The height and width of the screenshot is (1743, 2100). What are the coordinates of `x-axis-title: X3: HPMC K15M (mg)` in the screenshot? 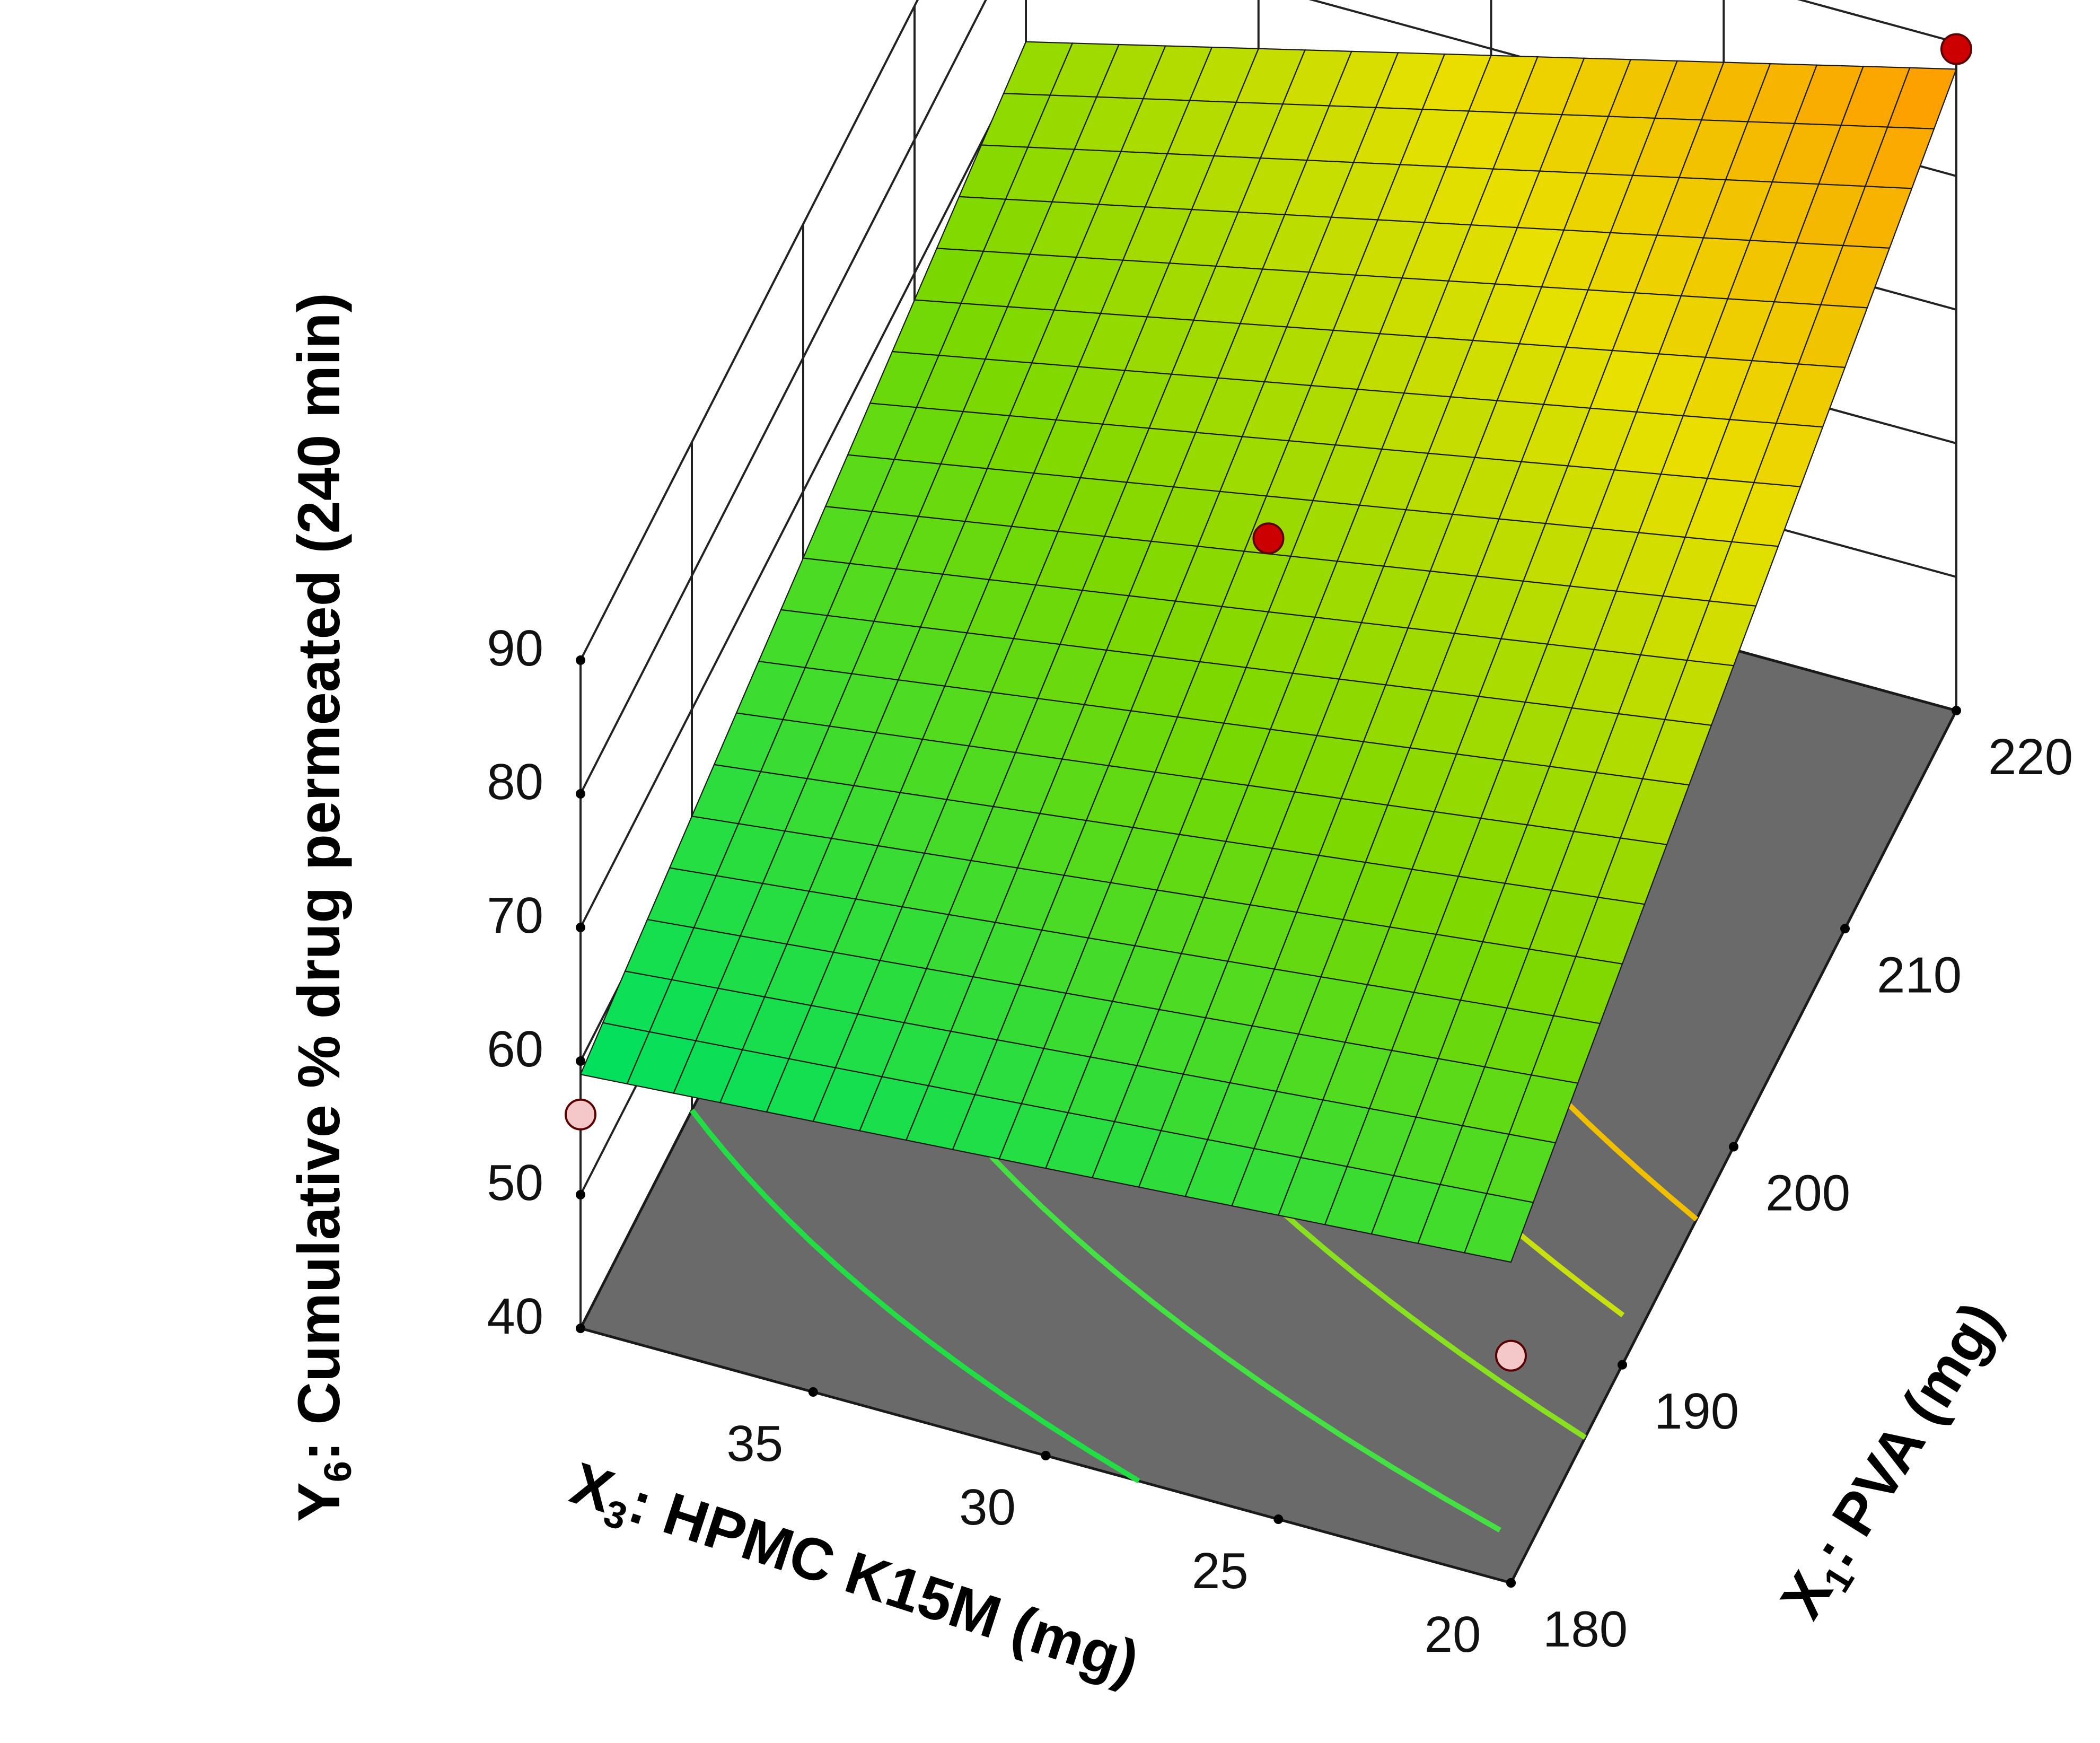 It's located at (854, 1576).